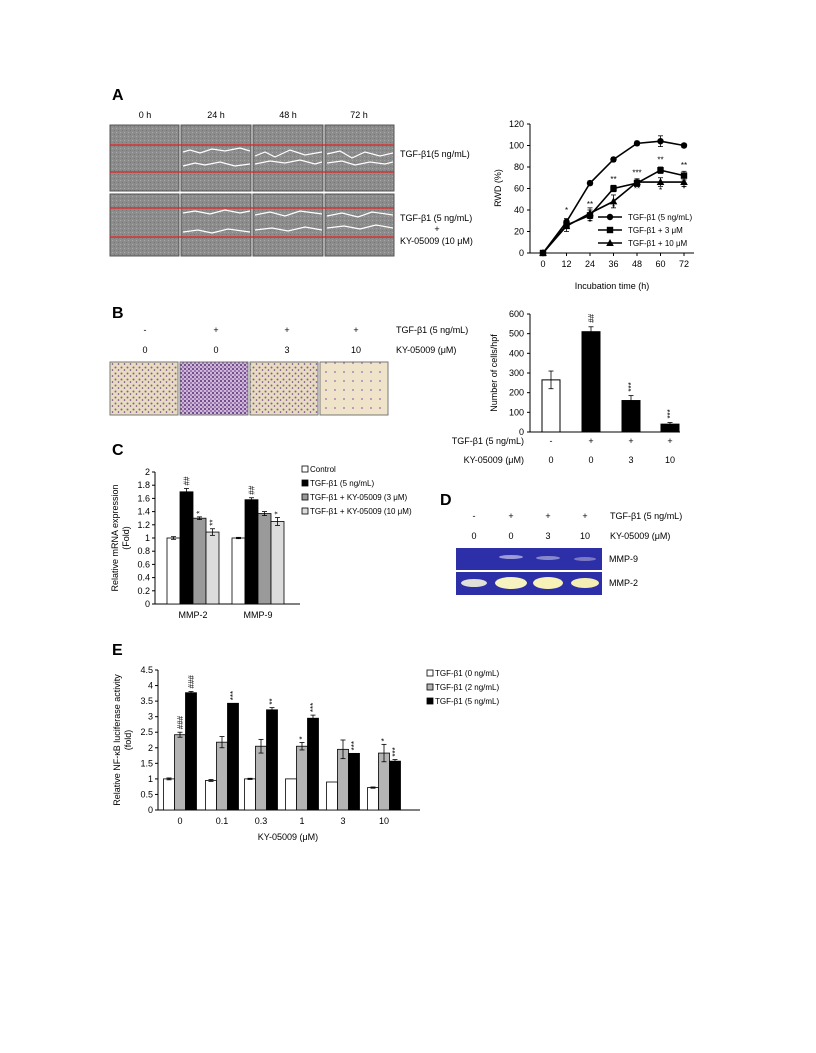  What do you see at coordinates (669, 441) in the screenshot?
I see `tgf-sign: +` at bounding box center [669, 441].